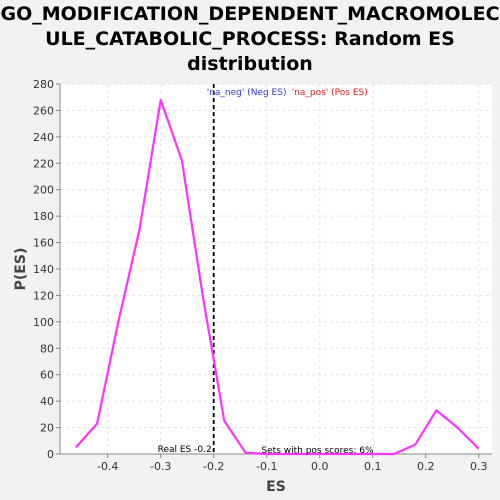 The width and height of the screenshot is (500, 500). Describe the element at coordinates (43, 190) in the screenshot. I see `y-tick-label: 200` at that location.